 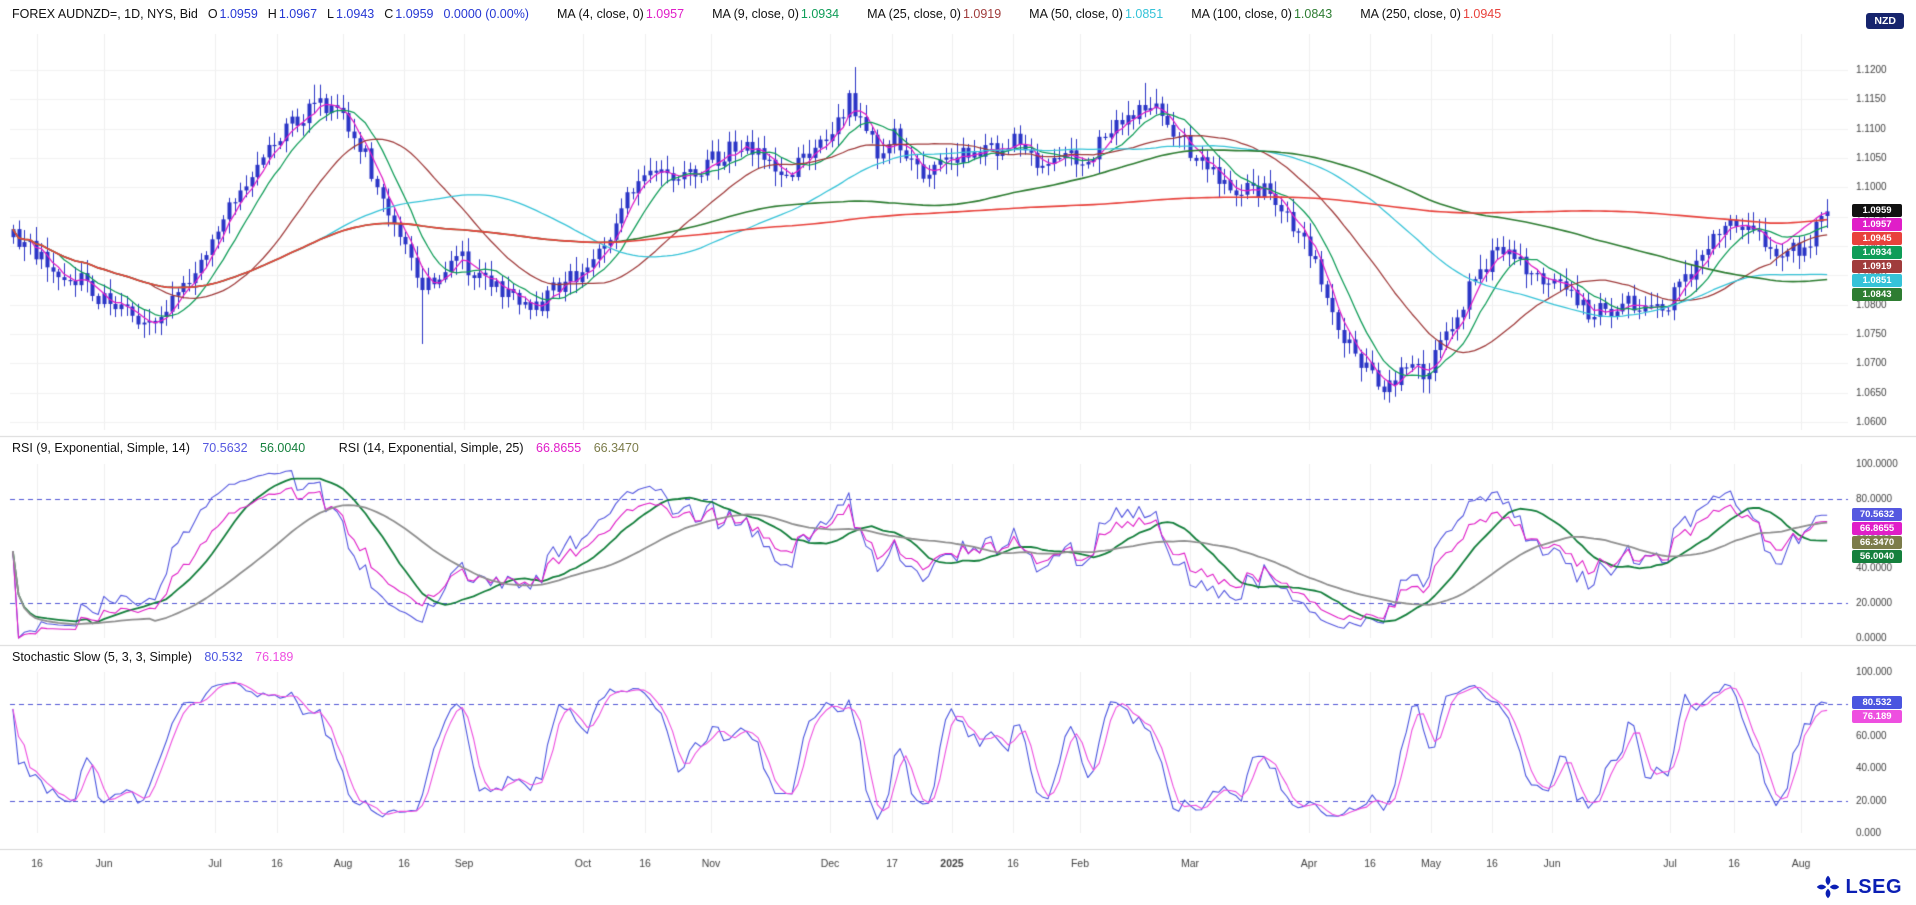 What do you see at coordinates (1096, 14) in the screenshot?
I see `ma-legend-ma50: MA (50, close, 0) 1.0851` at bounding box center [1096, 14].